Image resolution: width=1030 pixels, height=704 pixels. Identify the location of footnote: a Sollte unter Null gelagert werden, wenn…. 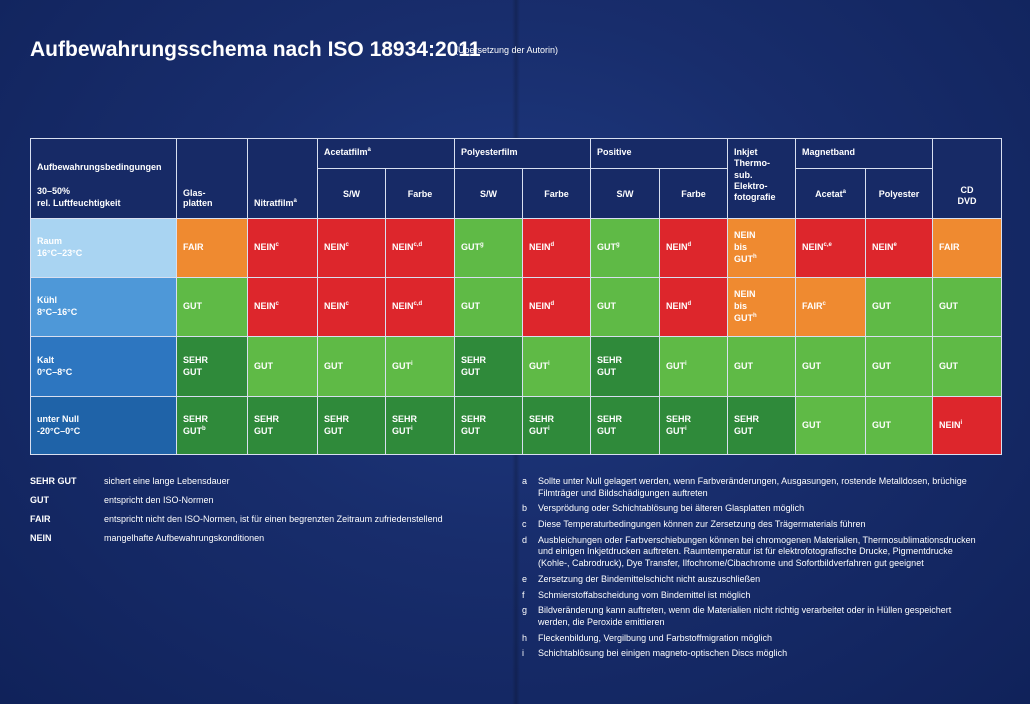
(752, 487).